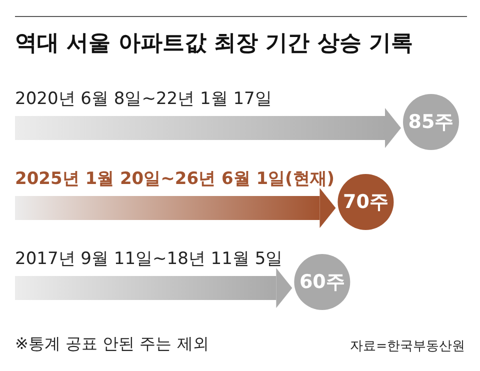  Describe the element at coordinates (365, 202) in the screenshot. I see `data-label: 70주` at that location.